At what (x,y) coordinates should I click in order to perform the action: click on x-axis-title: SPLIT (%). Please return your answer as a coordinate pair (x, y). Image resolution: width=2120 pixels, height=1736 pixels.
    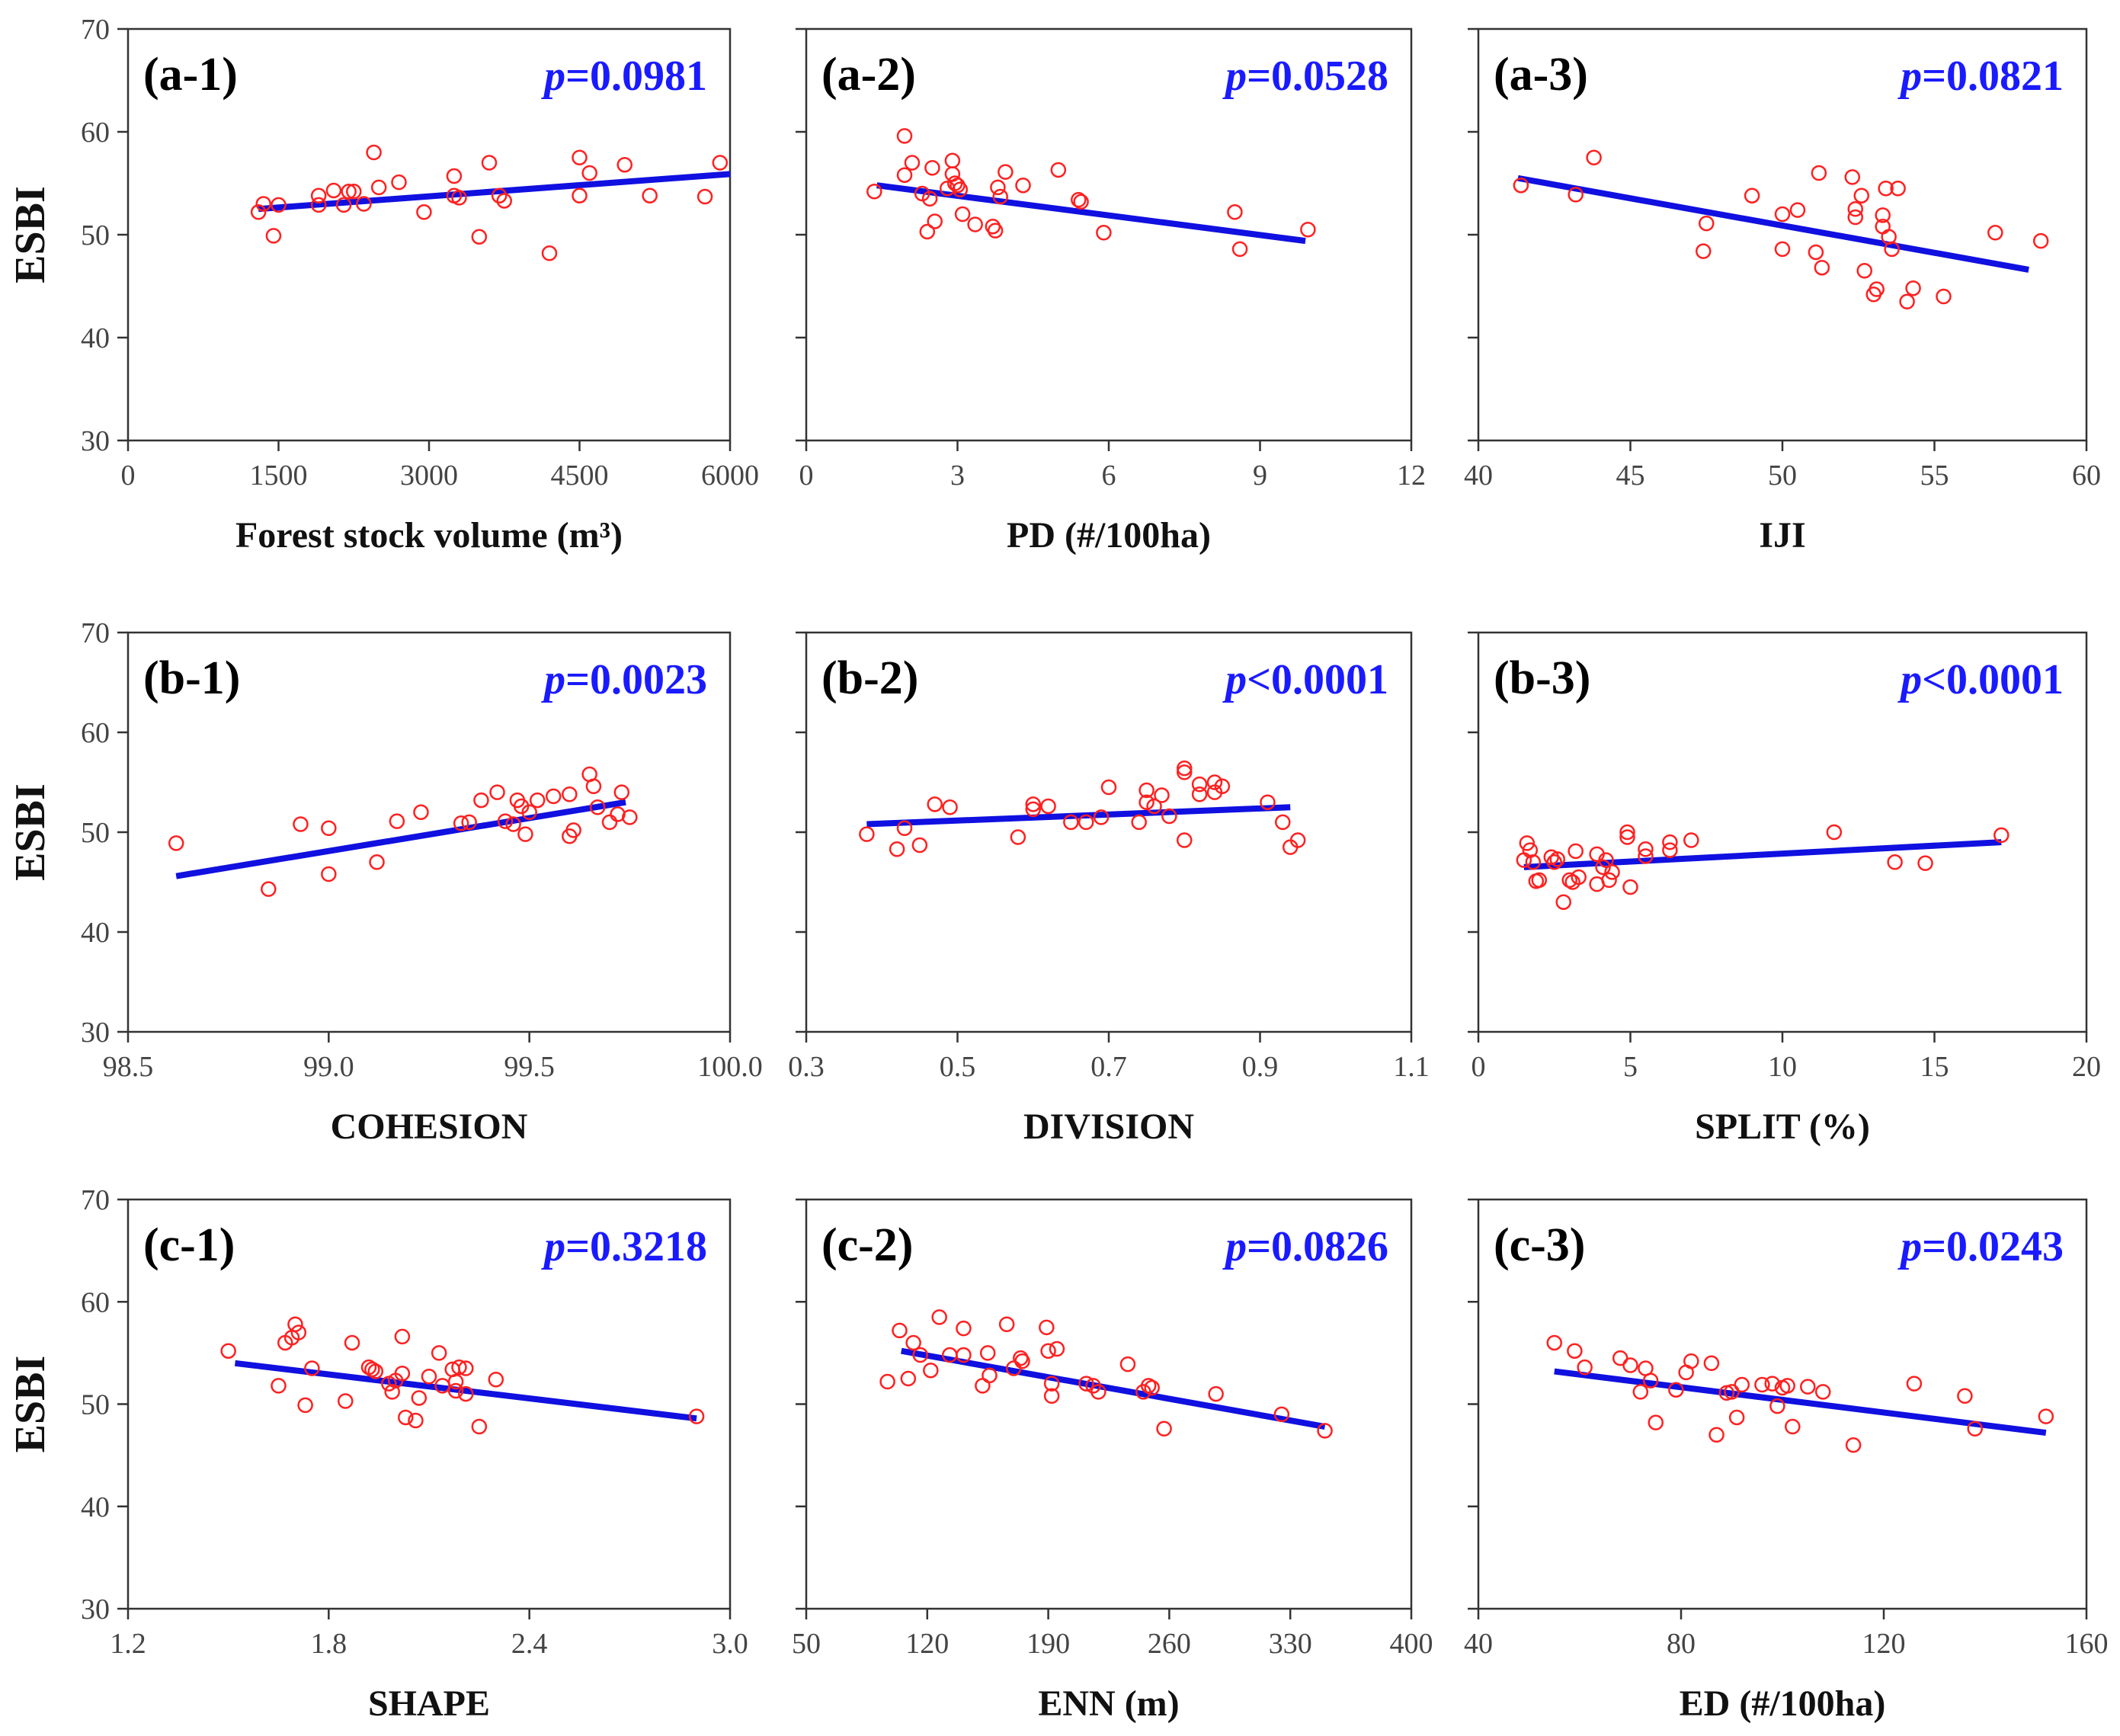
    Looking at the image, I should click on (1782, 1127).